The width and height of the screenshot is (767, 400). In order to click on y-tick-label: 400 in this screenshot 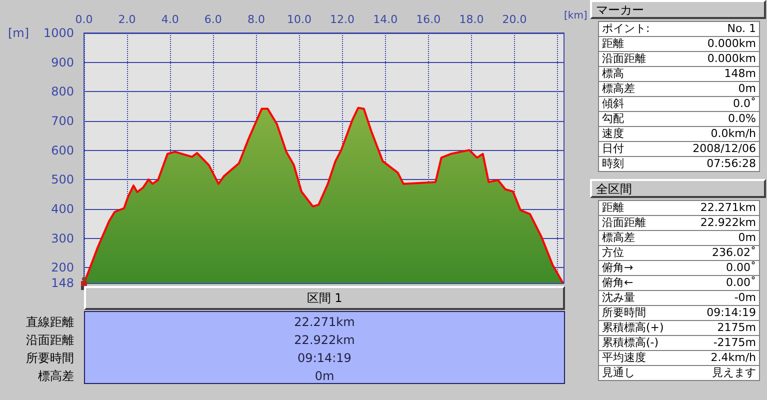, I will do `click(62, 209)`.